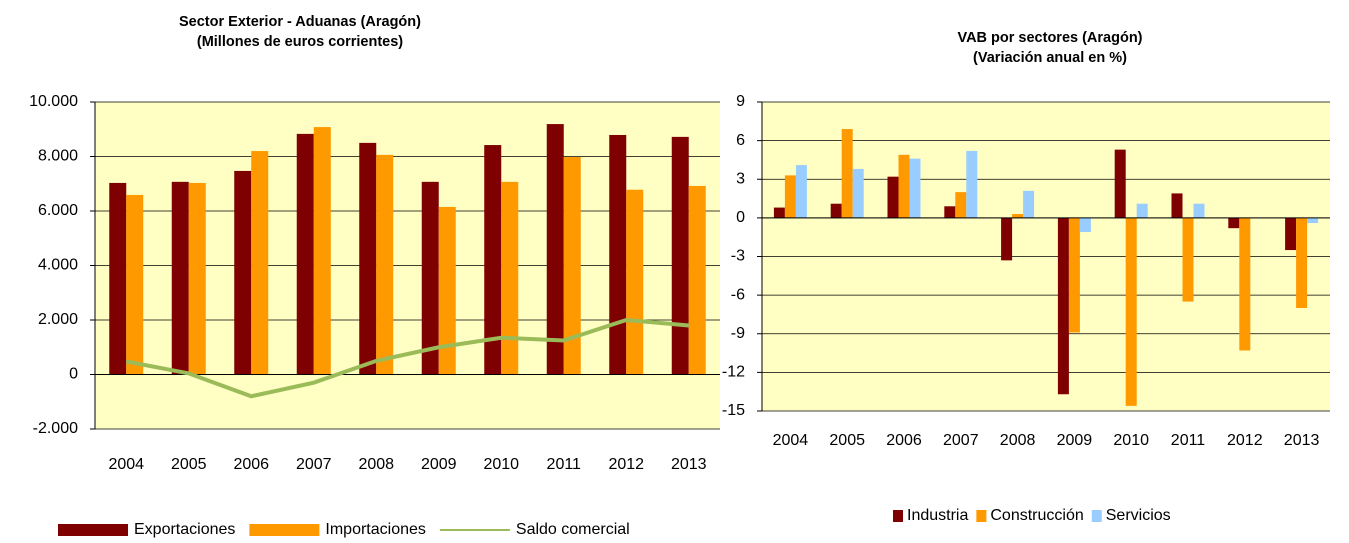  Describe the element at coordinates (733, 372) in the screenshot. I see `y-tick-label: -12` at that location.